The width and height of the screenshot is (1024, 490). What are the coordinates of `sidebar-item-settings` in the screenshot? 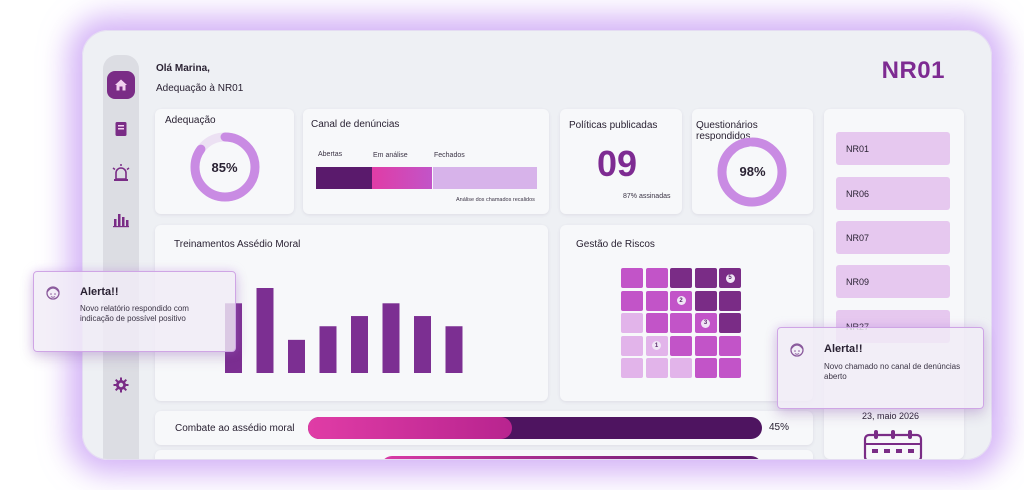 It's located at (121, 385).